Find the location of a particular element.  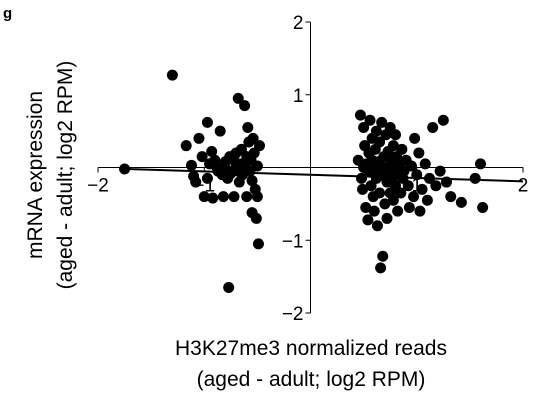

regression-line is located at coordinates (324, 175).